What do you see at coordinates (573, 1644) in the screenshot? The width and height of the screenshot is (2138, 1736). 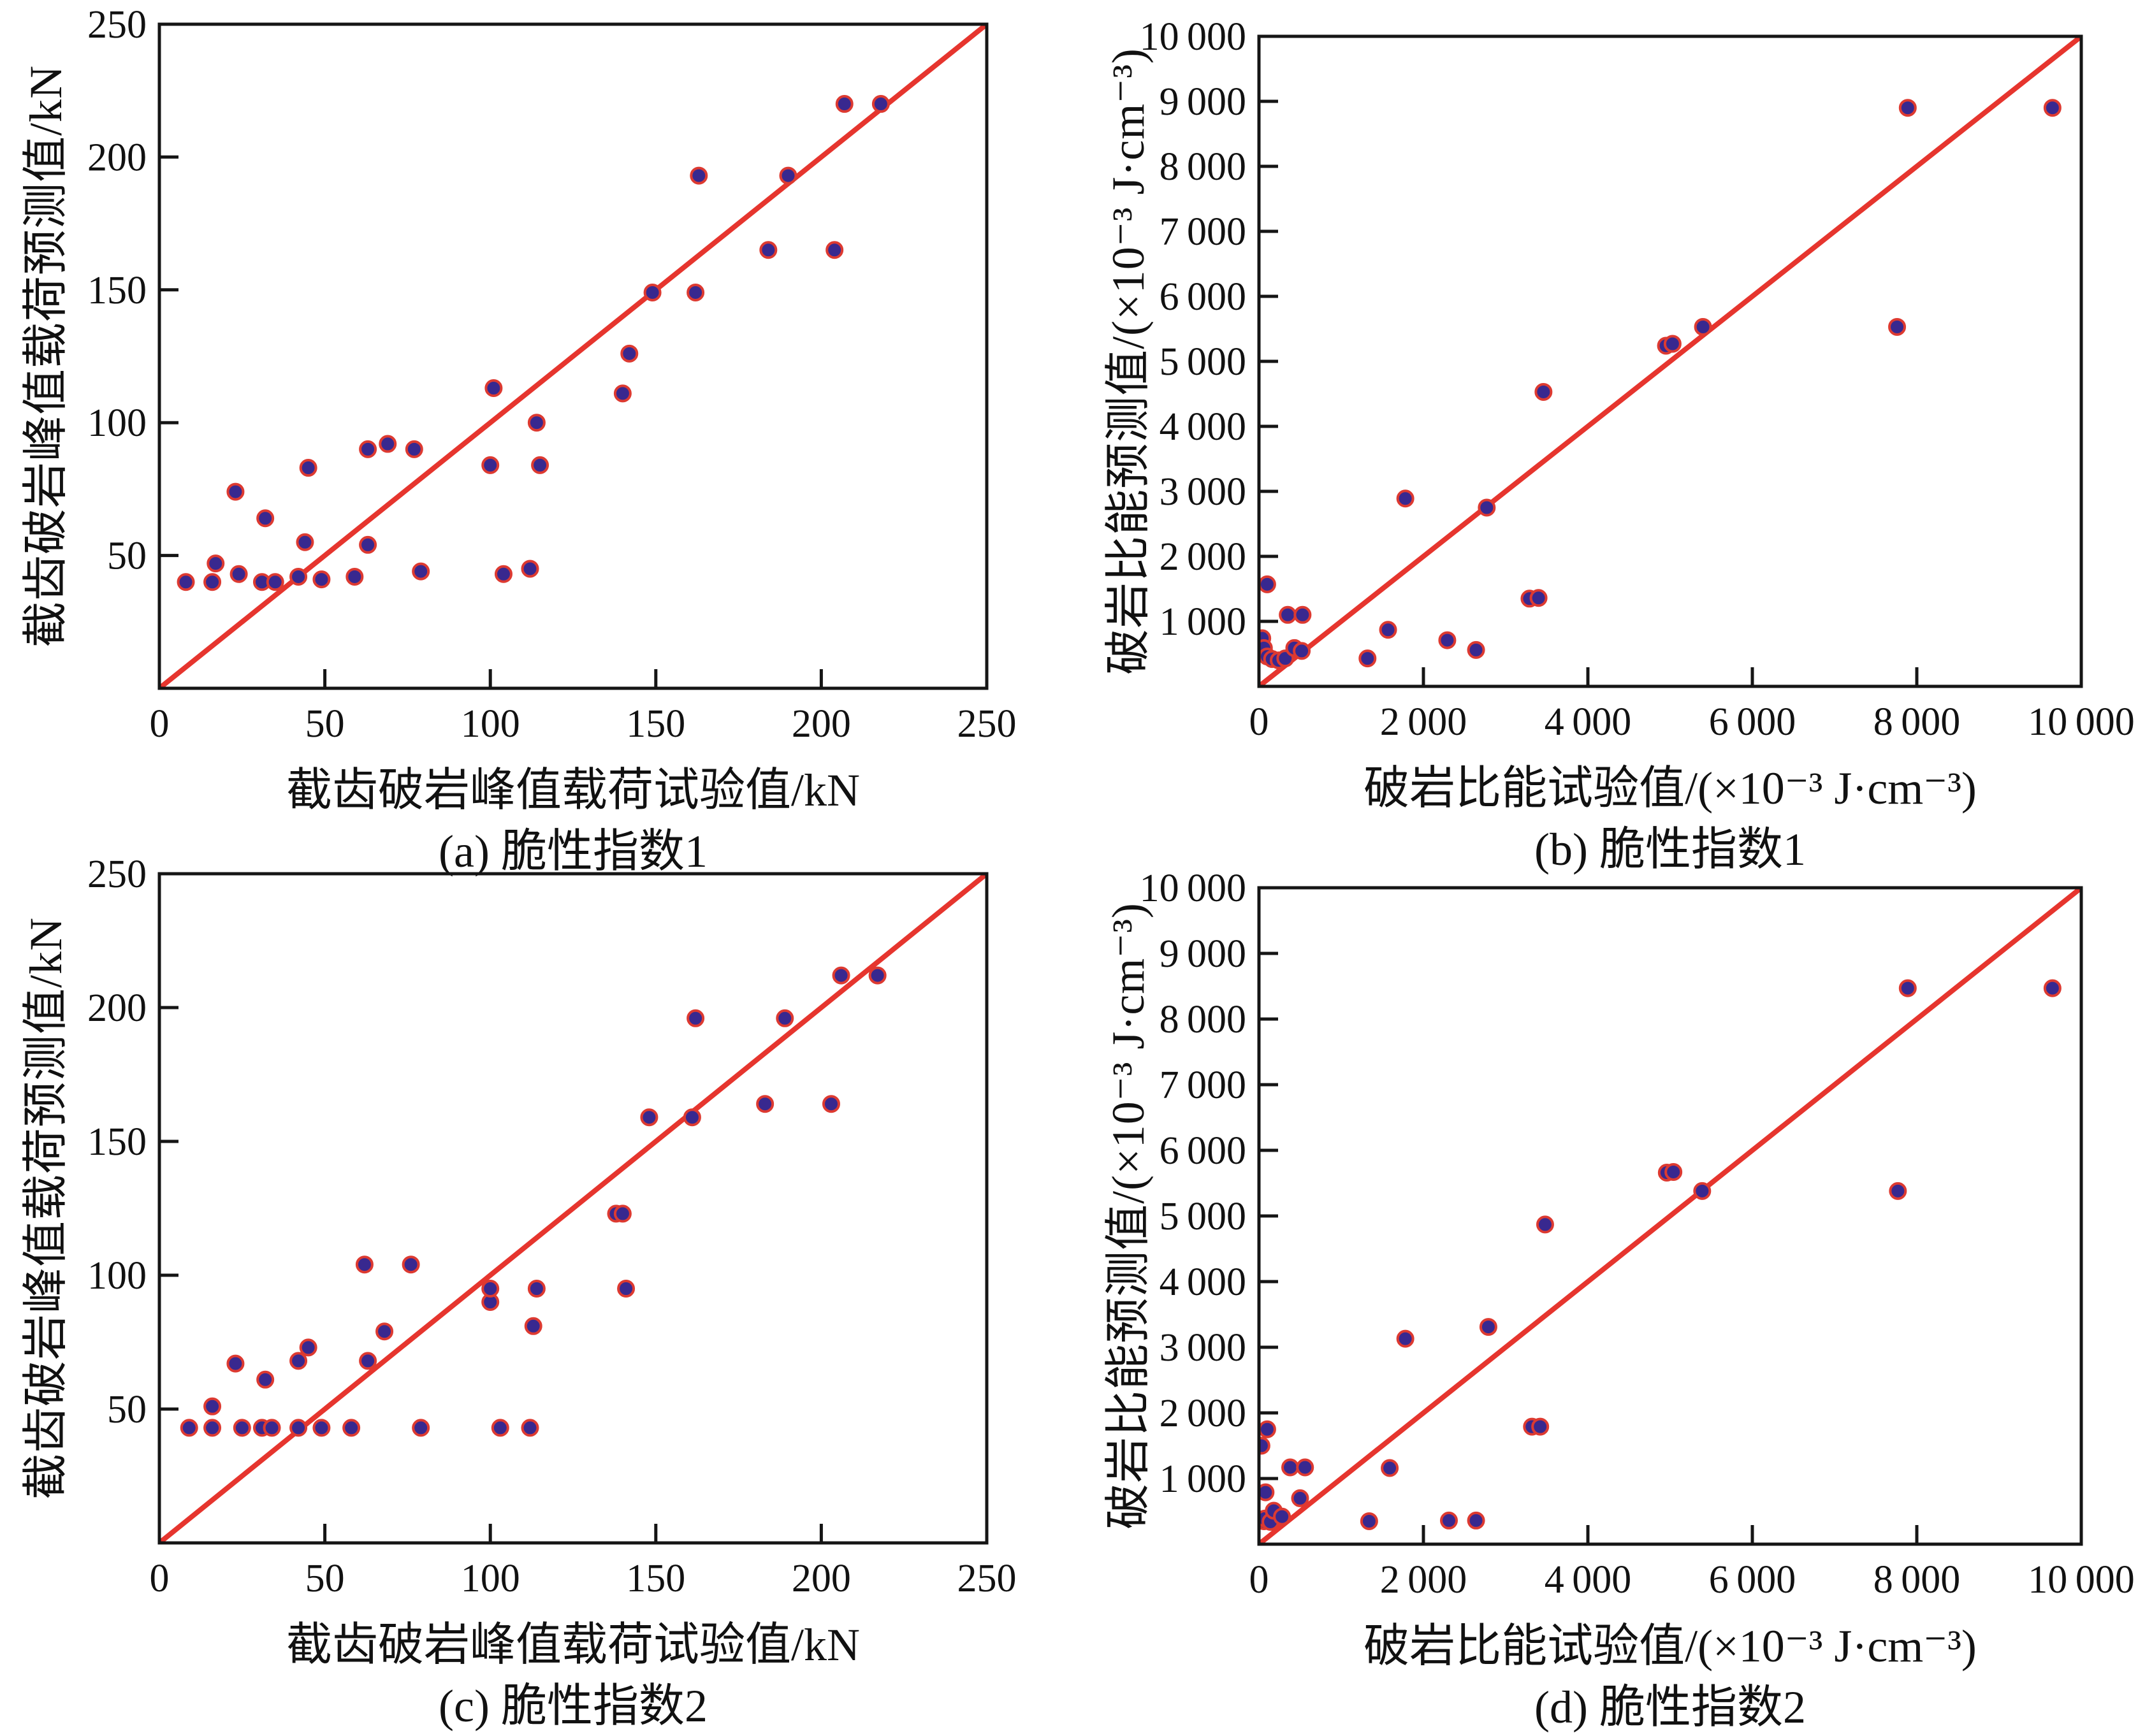 I see `x-axis-label-c: 截齿破岩峰值载荷试验值/kN` at bounding box center [573, 1644].